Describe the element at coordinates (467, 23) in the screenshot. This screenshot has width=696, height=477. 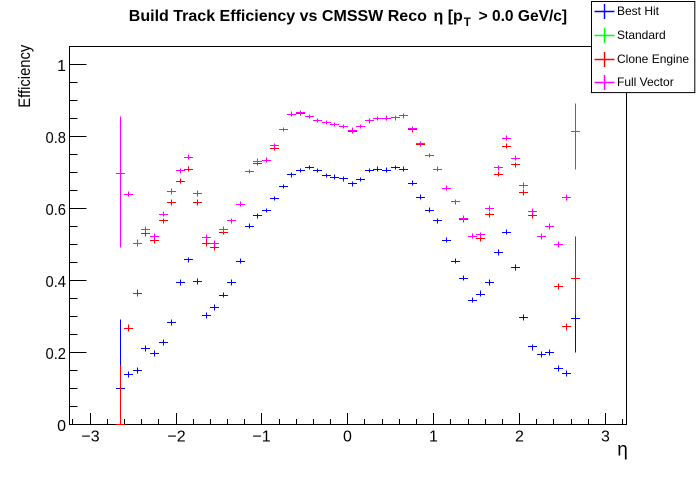
I see `svg-text: T` at that location.